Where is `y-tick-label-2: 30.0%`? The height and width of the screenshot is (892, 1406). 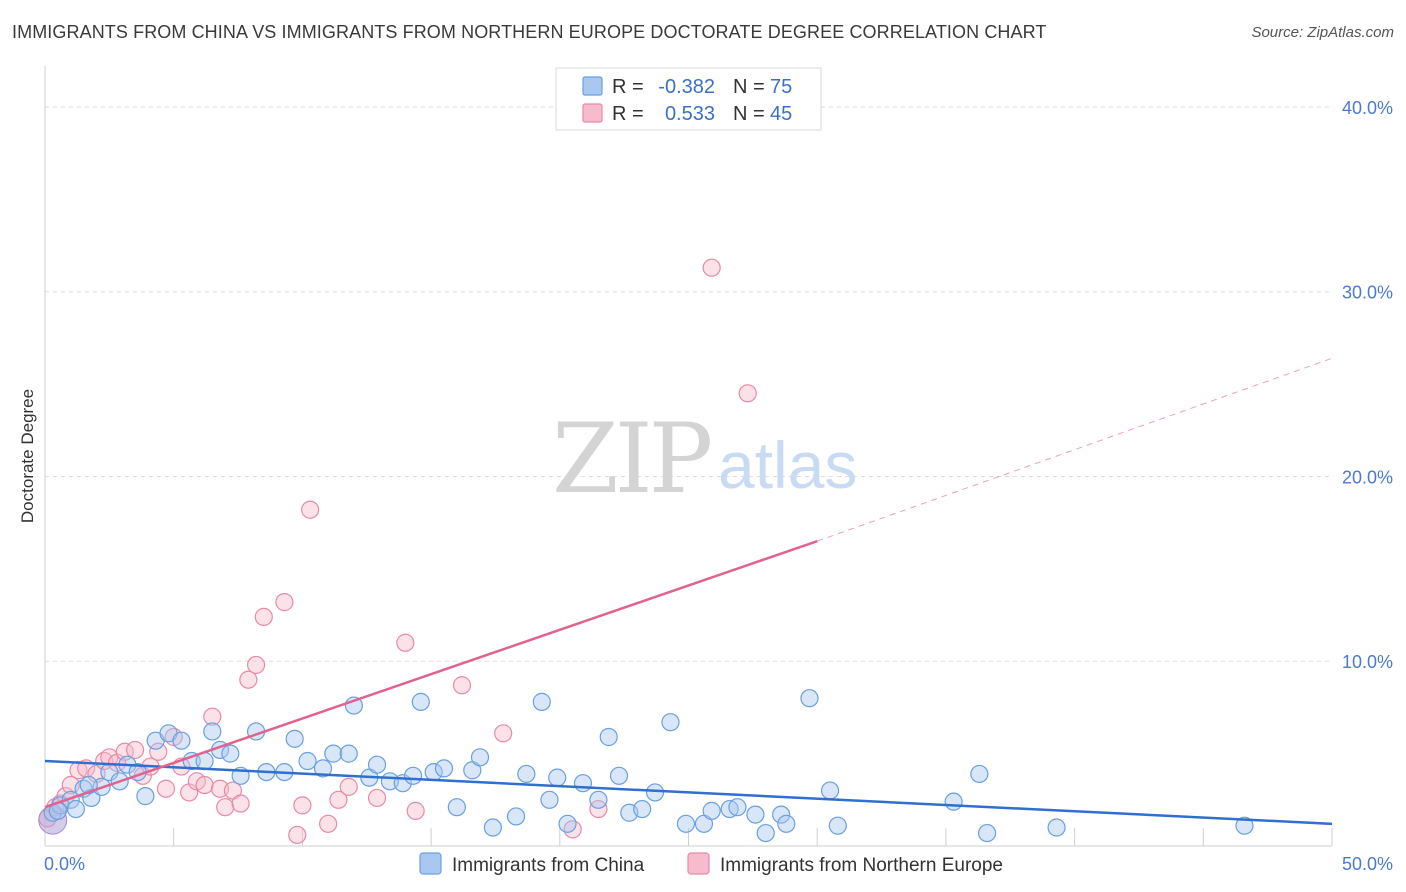 y-tick-label-2: 30.0% is located at coordinates (1367, 293).